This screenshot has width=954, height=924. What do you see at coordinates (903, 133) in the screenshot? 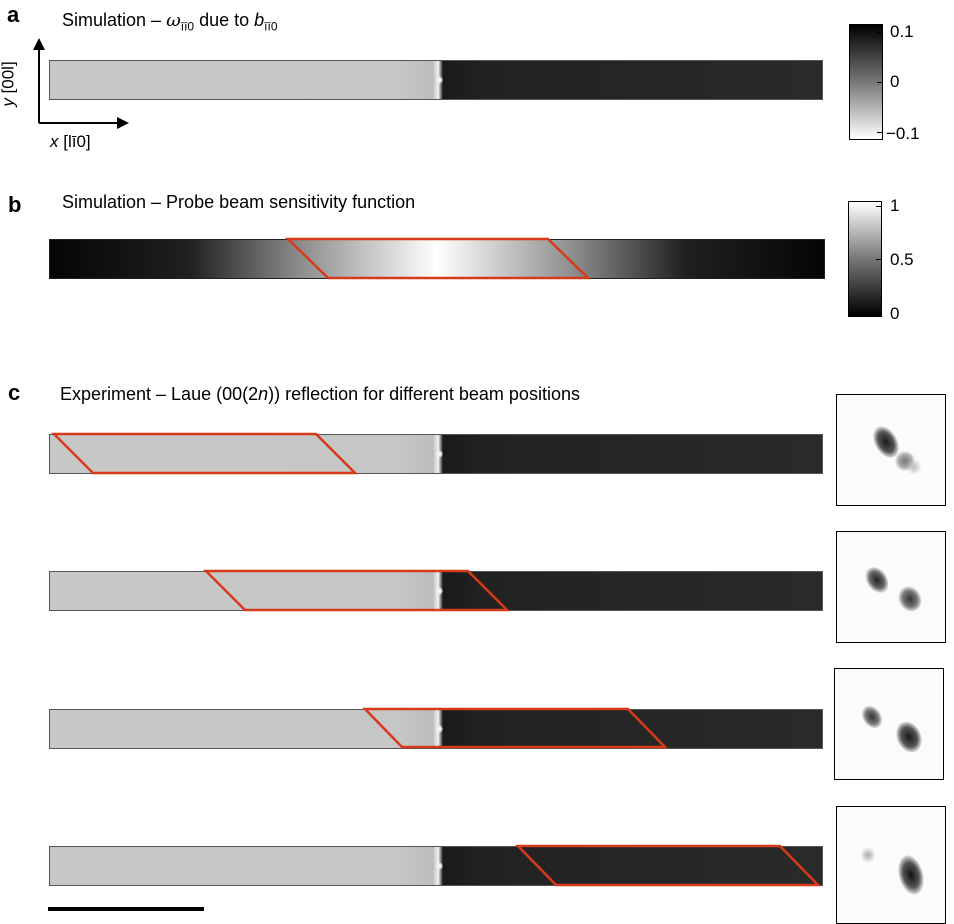
I see `colorbar-a-tick-bottom: −0.1` at bounding box center [903, 133].